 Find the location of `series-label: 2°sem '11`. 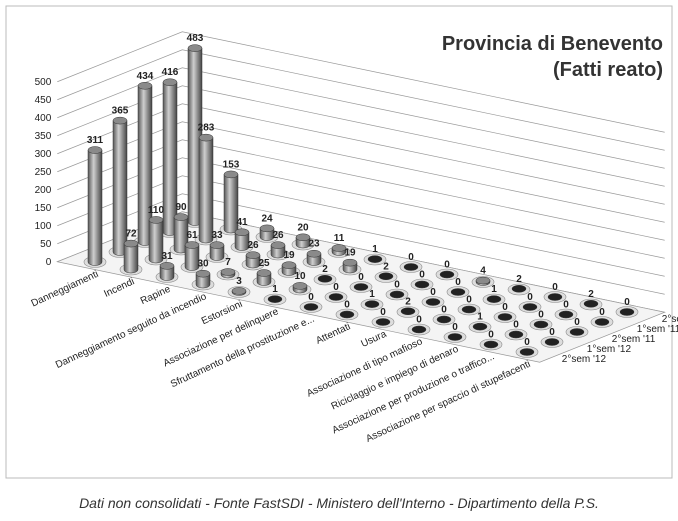

series-label: 2°sem '11 is located at coordinates (634, 339).